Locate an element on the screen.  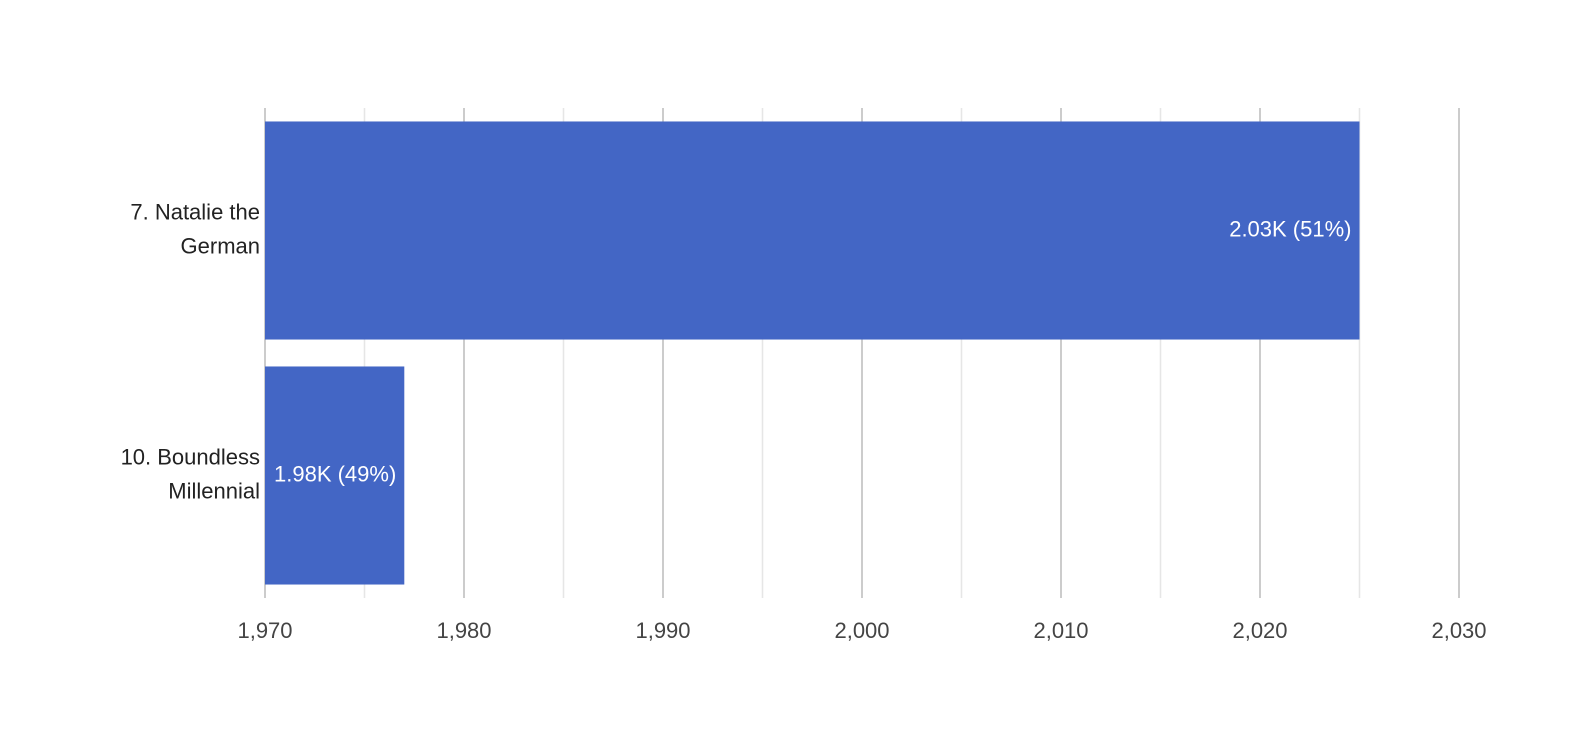
y-tick-label: 7. Natalie the German is located at coordinates (195, 228).